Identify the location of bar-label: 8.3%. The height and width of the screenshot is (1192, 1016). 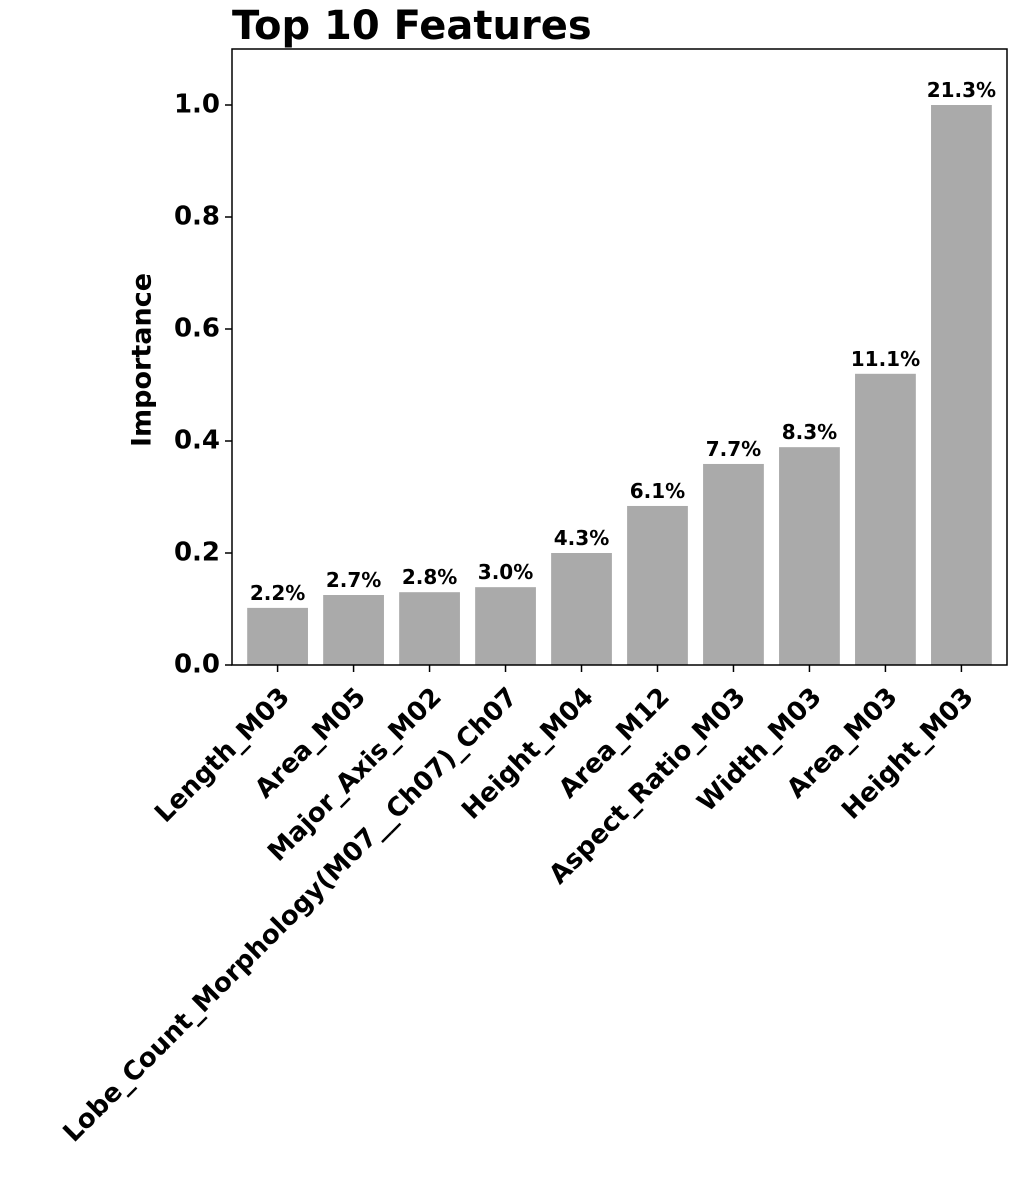
(809, 432).